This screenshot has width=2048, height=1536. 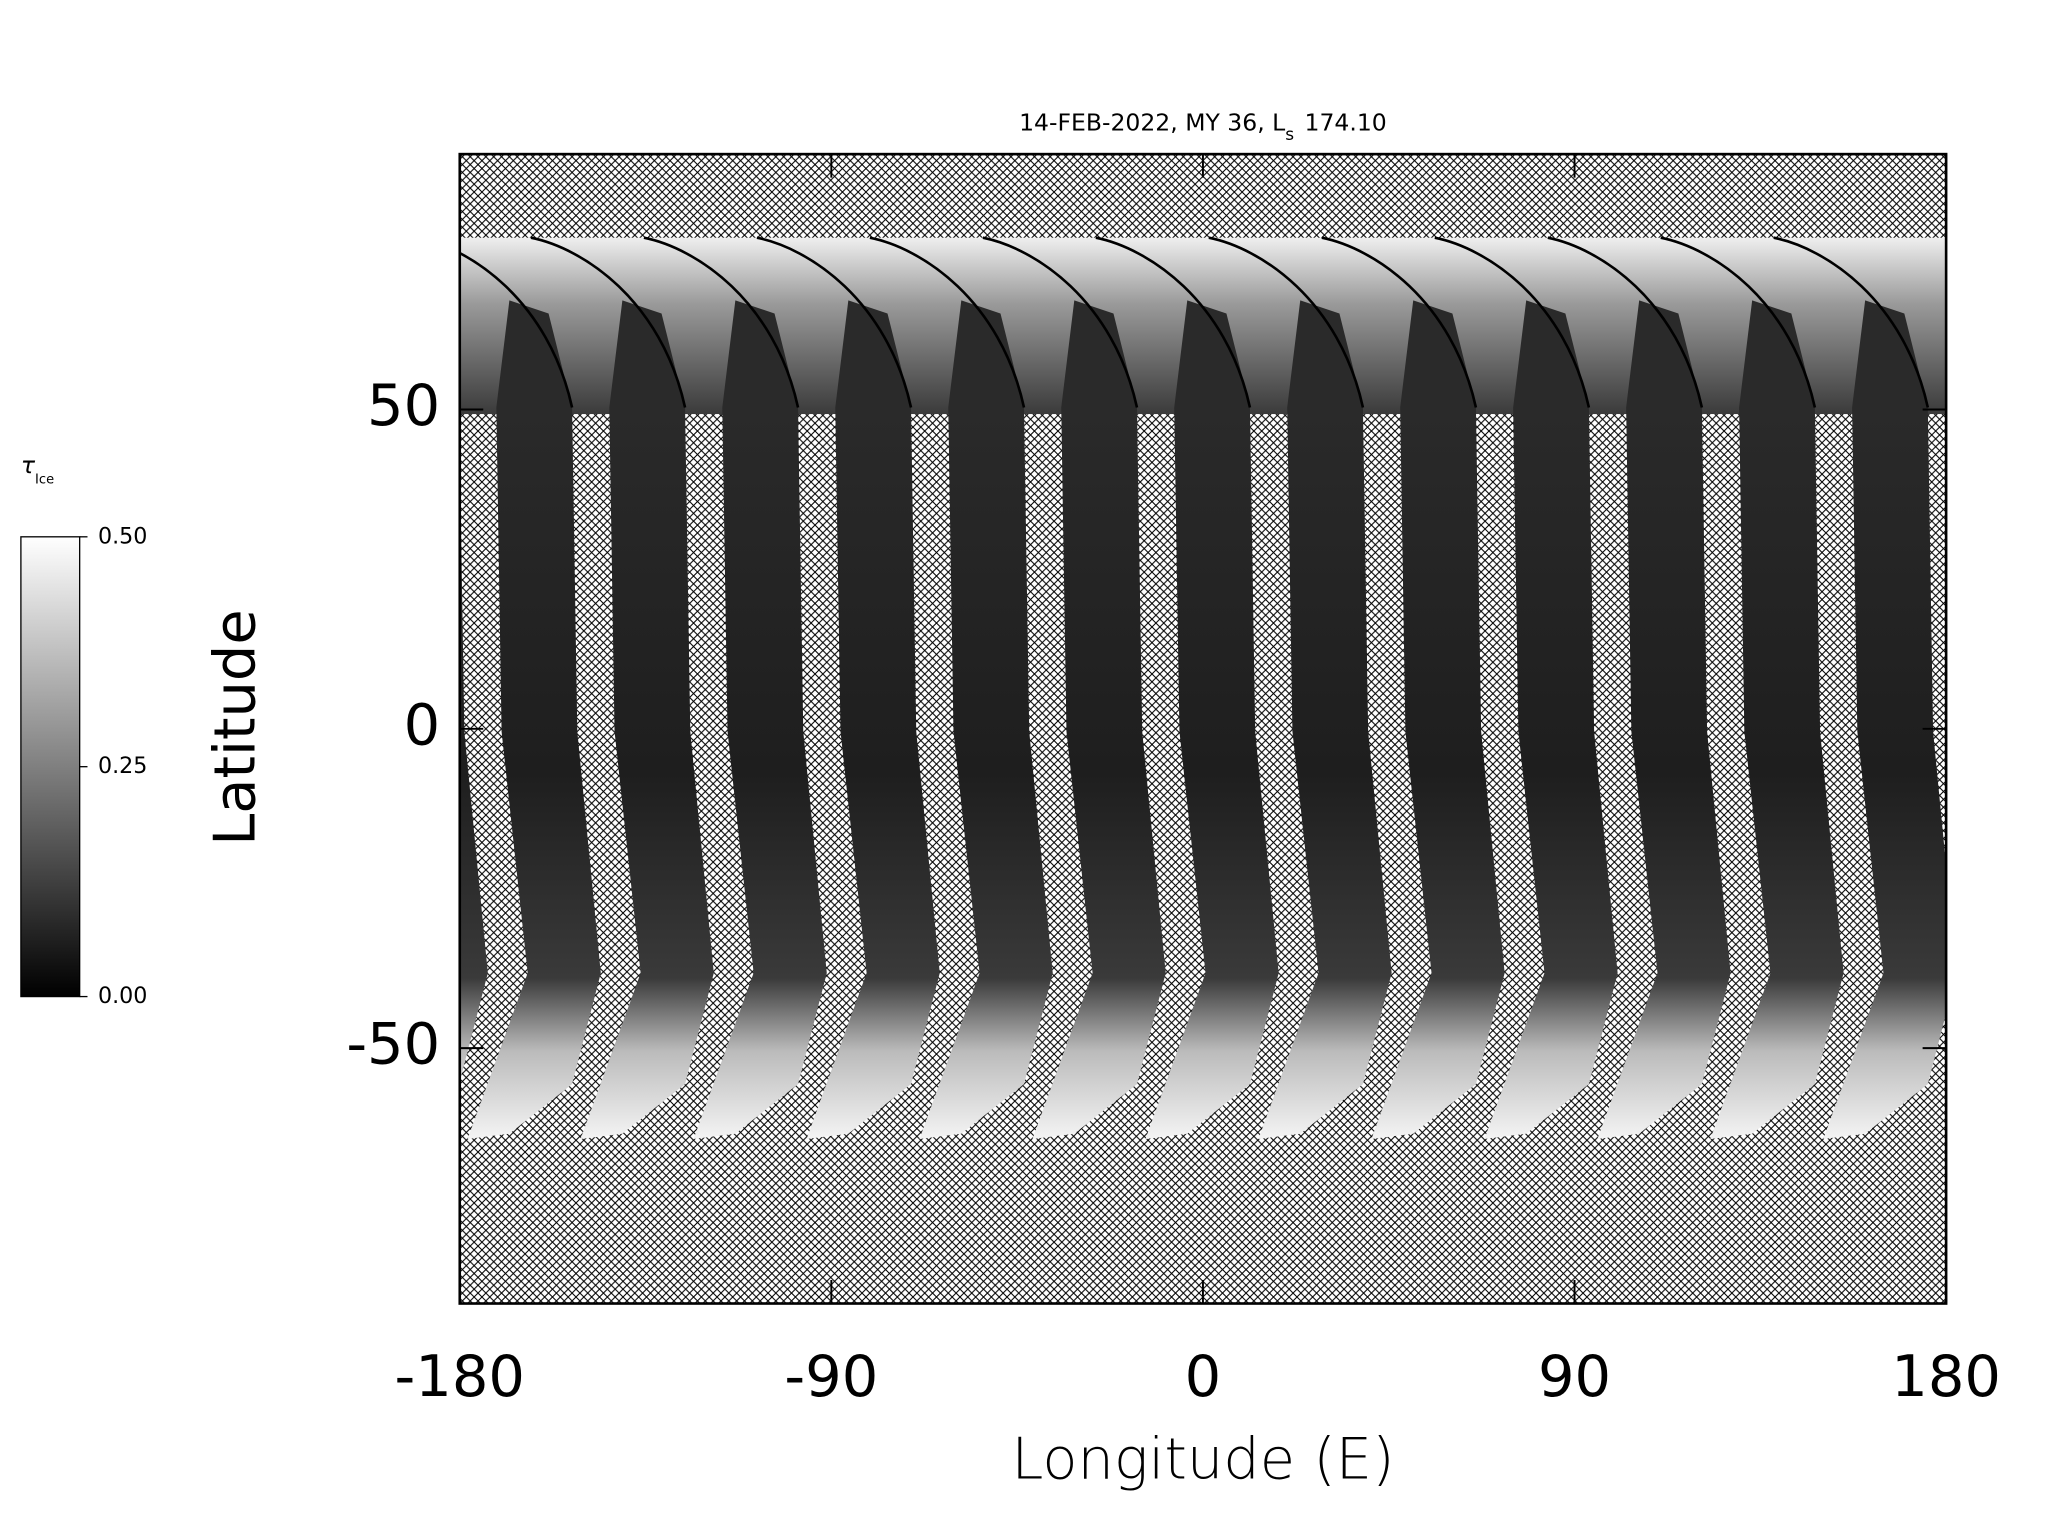 I want to click on colorbar-label: τIce, so click(x=37, y=469).